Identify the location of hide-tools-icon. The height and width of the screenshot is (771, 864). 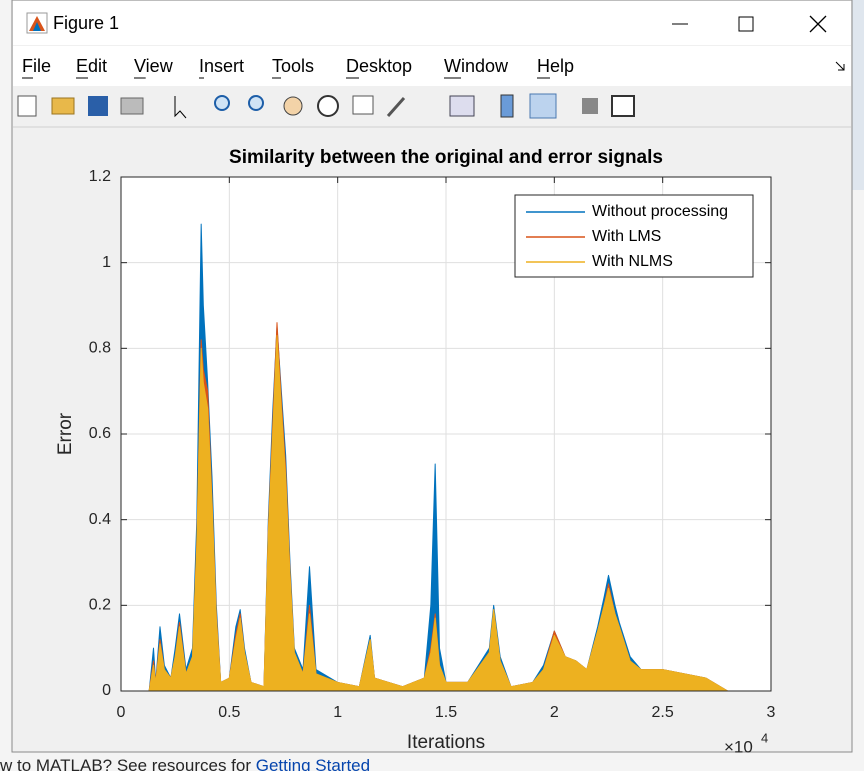
(590, 106).